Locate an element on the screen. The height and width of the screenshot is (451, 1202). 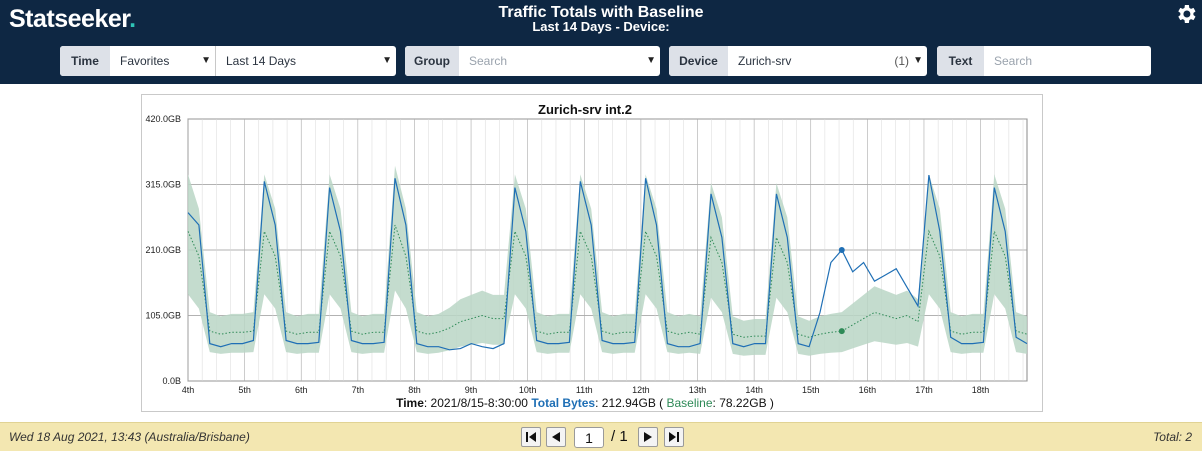
x-tick-label: 6th is located at coordinates (301, 390).